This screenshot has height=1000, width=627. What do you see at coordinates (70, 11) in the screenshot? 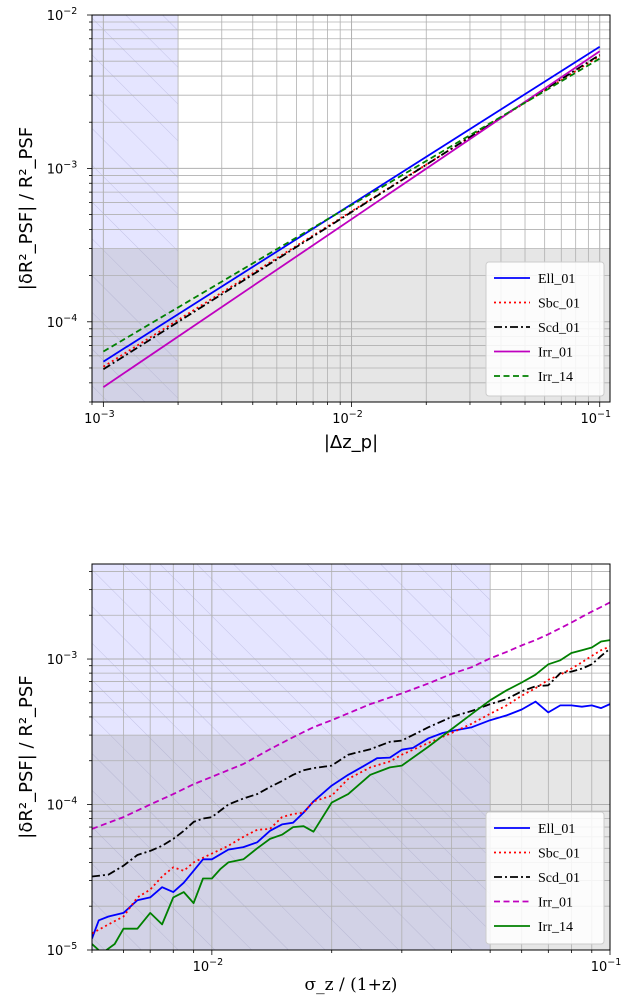
I see `y-tick-exponent: −2` at bounding box center [70, 11].